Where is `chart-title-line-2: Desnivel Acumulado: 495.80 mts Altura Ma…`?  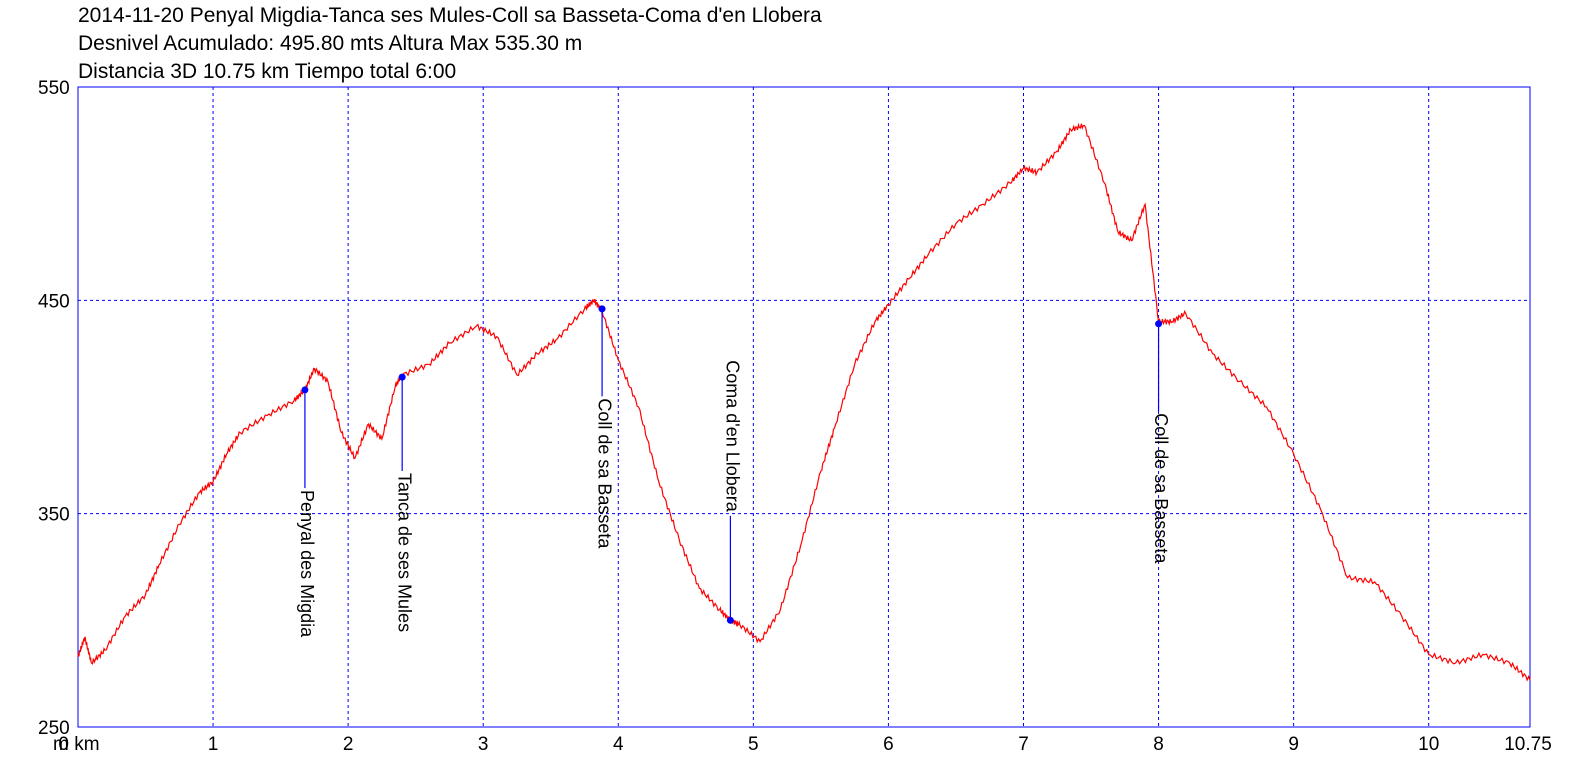 chart-title-line-2: Desnivel Acumulado: 495.80 mts Altura Ma… is located at coordinates (330, 43).